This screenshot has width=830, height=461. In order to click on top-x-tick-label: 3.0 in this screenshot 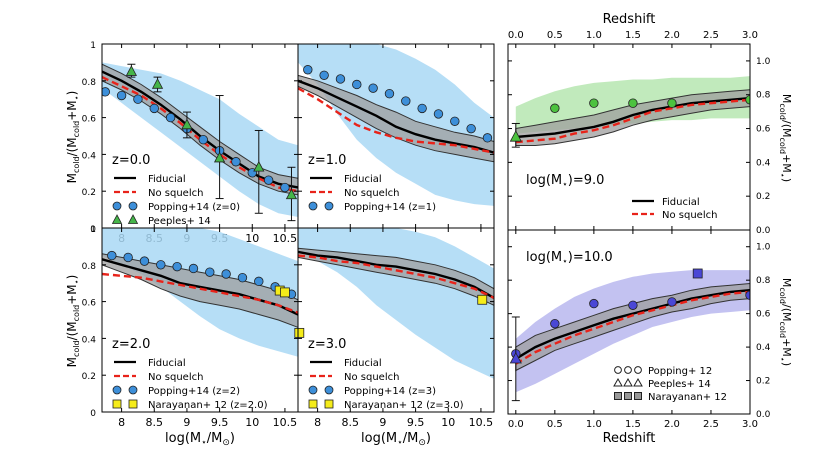, I will do `click(750, 35)`.